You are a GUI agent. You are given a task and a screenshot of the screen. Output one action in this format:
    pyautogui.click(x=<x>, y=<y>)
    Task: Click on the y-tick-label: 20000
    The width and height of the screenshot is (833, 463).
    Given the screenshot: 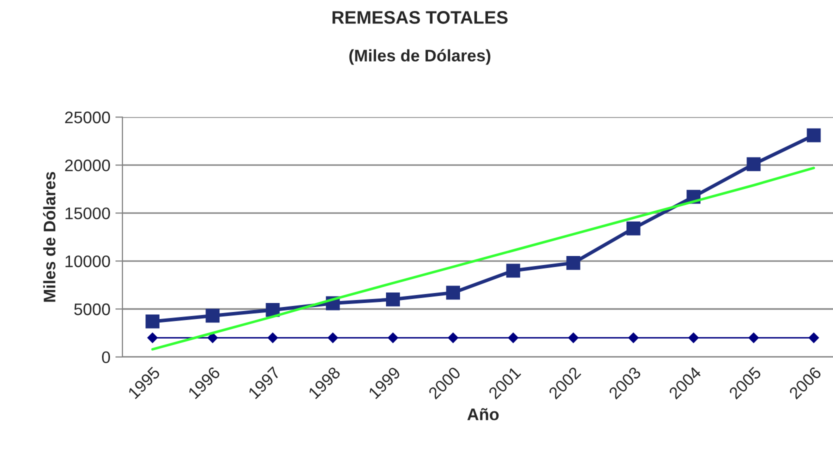 What is the action you would take?
    pyautogui.click(x=87, y=166)
    